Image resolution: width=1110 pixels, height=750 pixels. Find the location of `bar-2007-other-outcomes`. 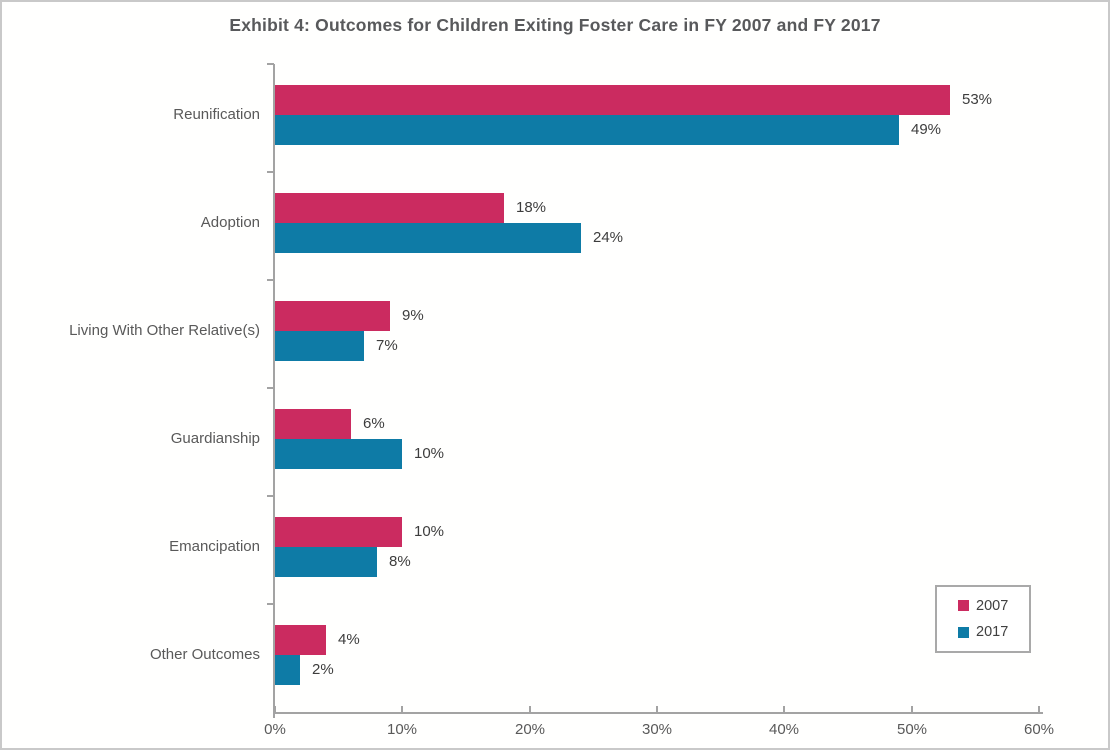

bar-2007-other-outcomes is located at coordinates (300, 640).